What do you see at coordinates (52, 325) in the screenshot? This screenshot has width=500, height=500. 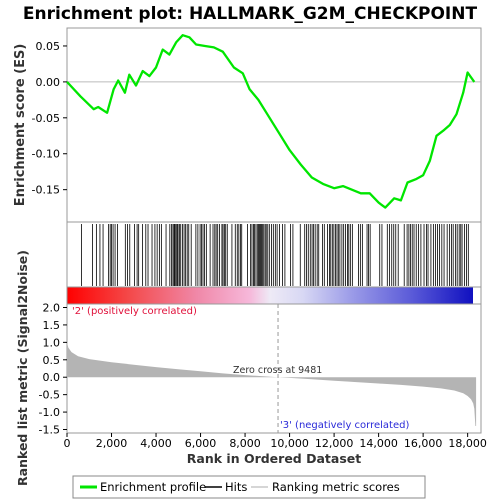 I see `metric-y-tick-label: 1.5` at bounding box center [52, 325].